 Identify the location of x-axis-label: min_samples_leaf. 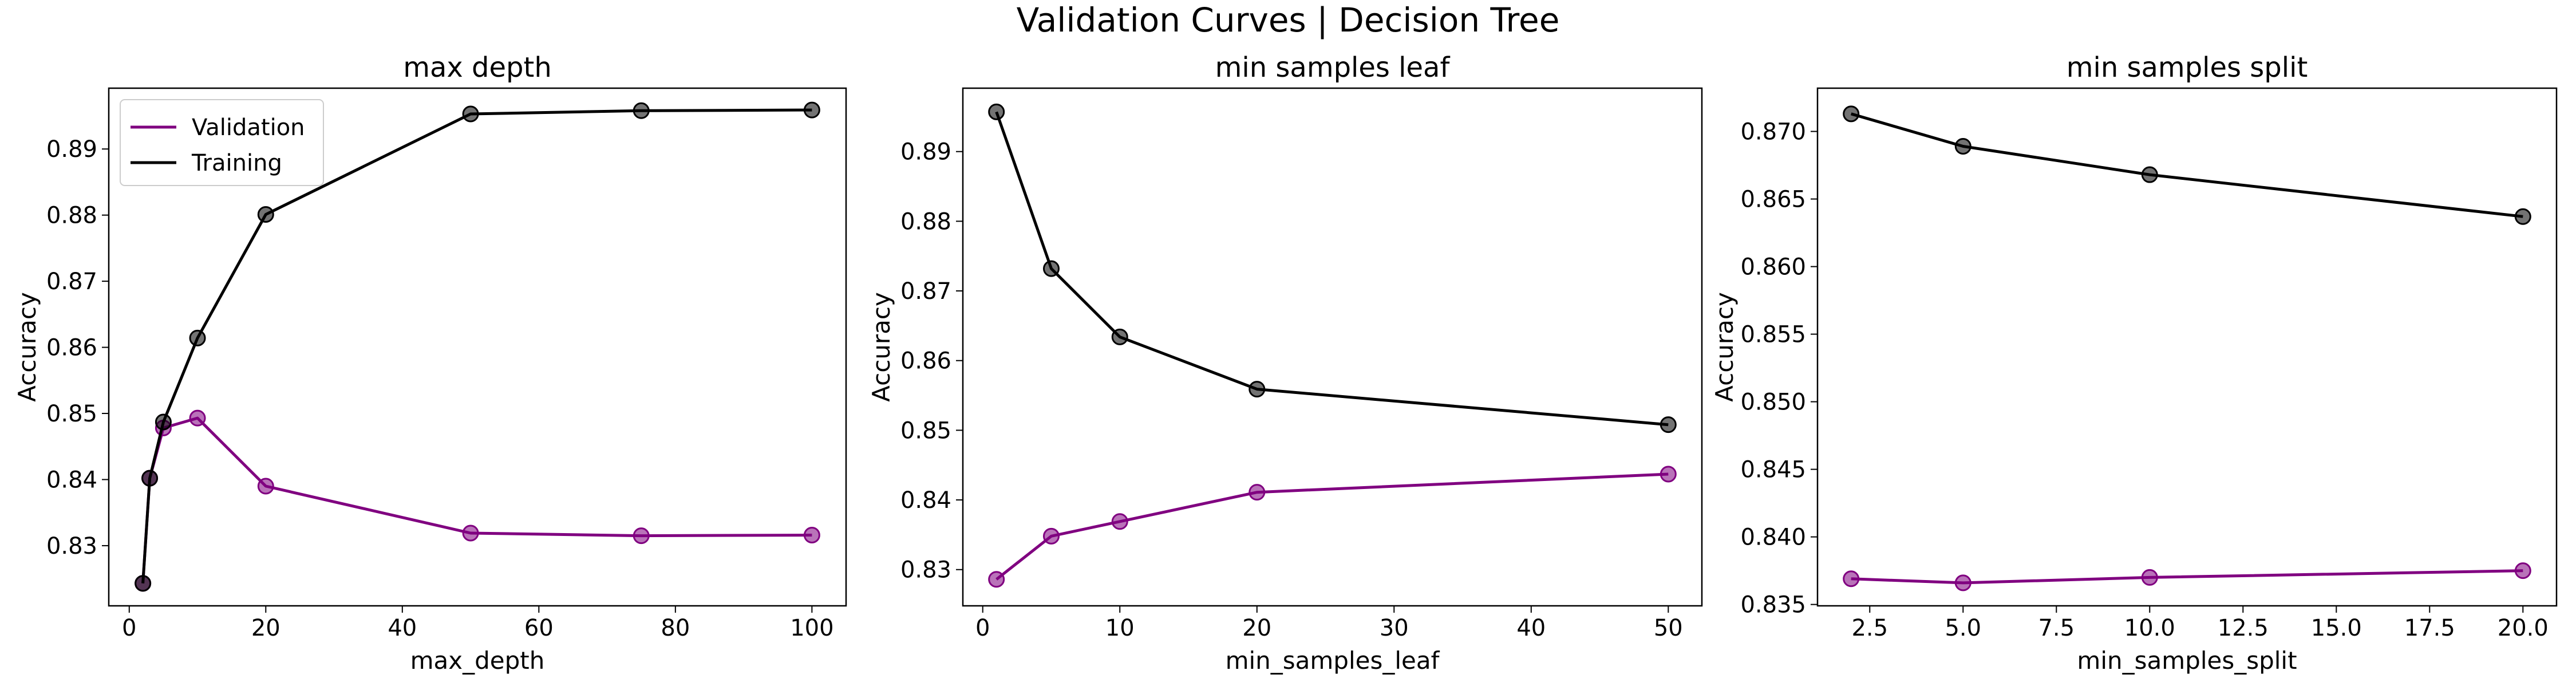
(1333, 660).